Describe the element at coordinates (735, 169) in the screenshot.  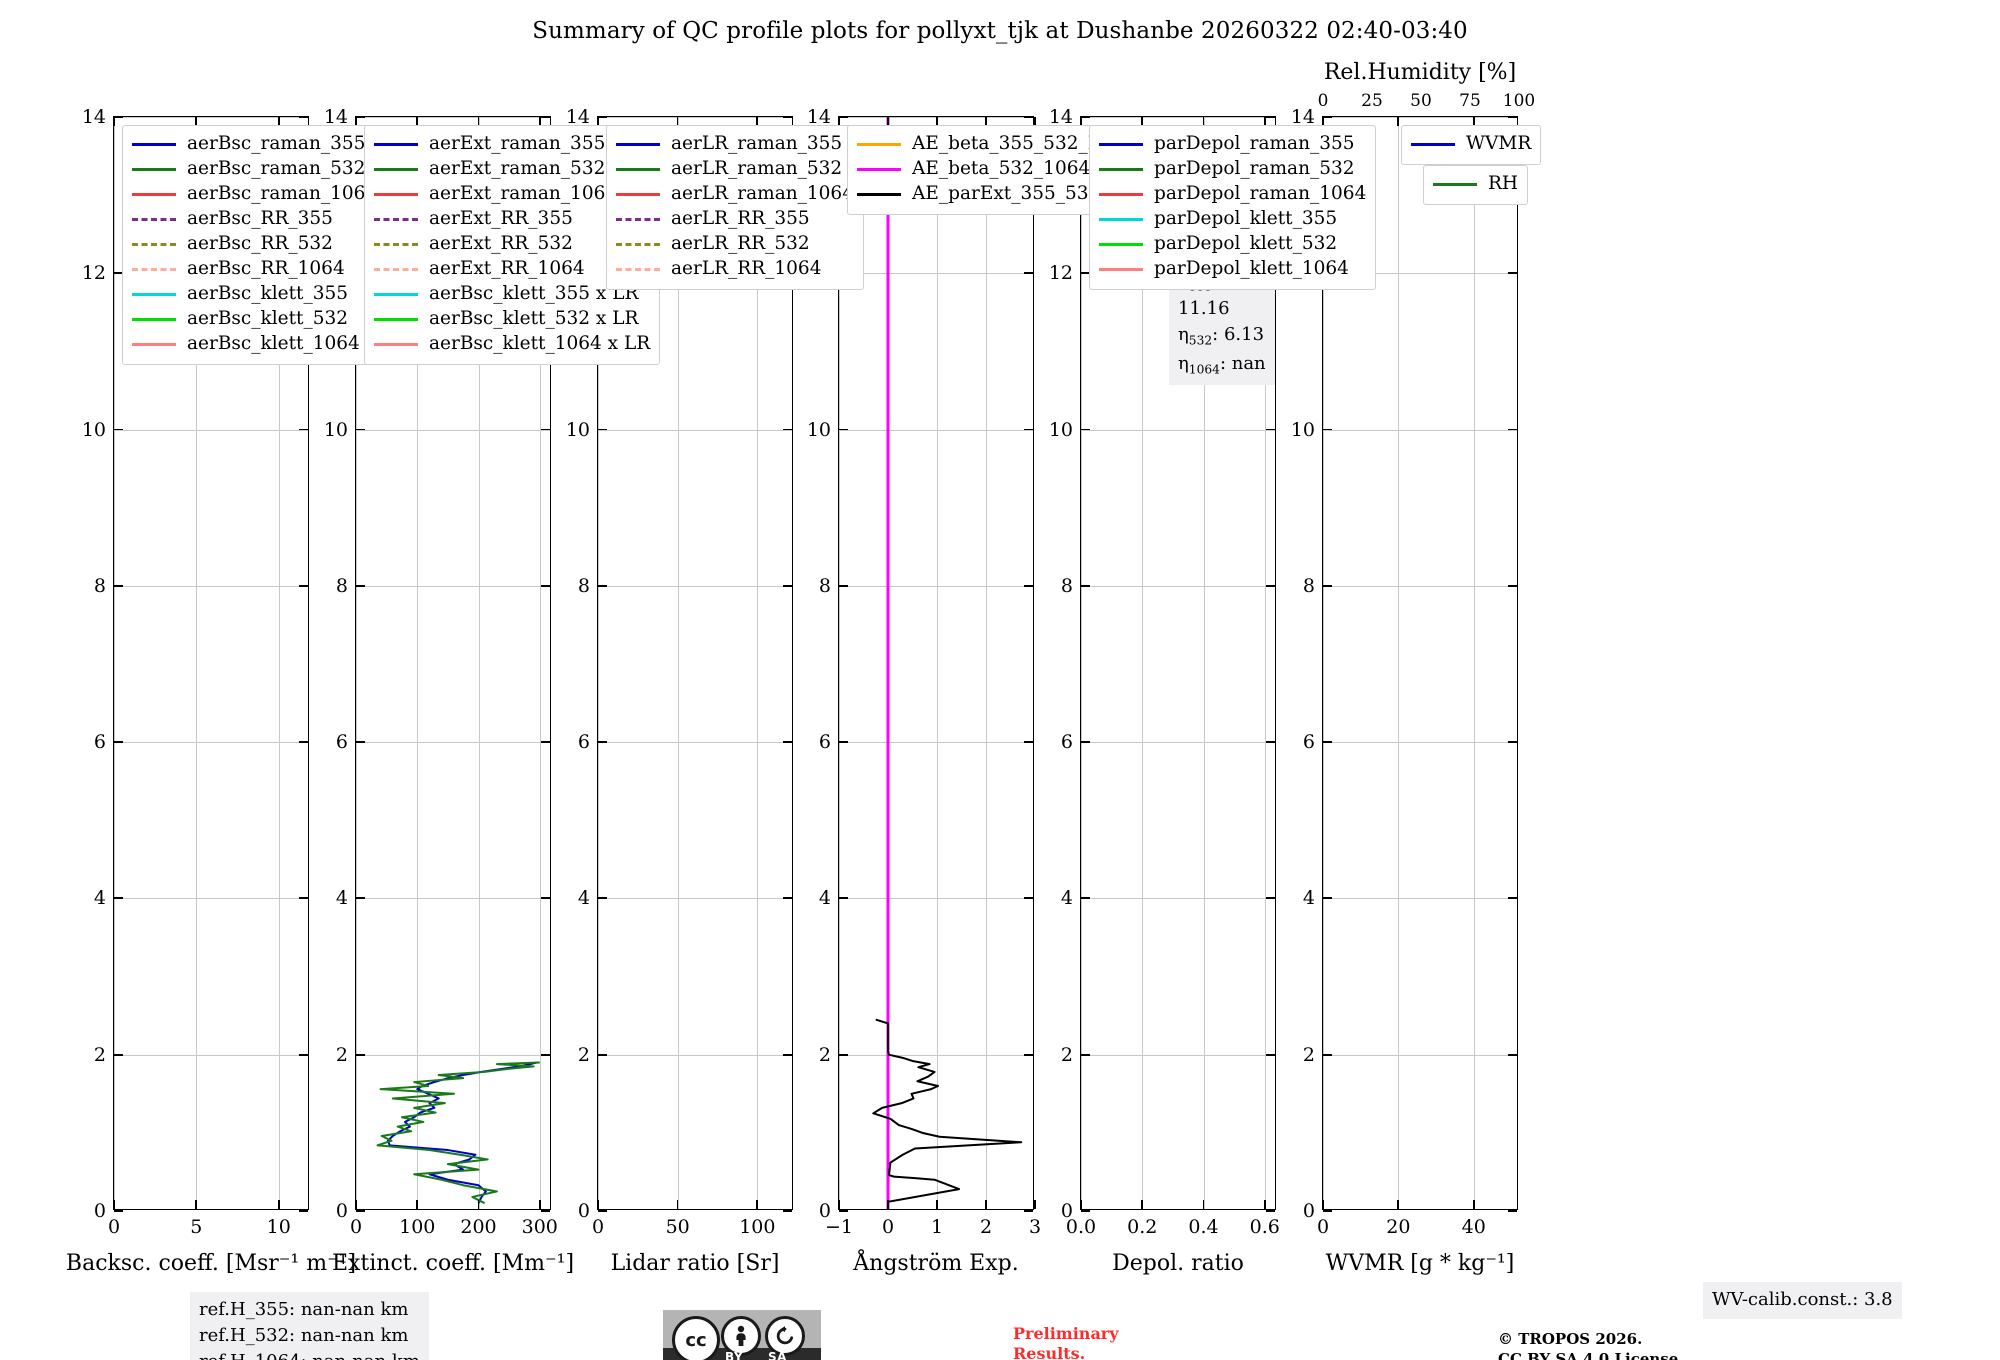
I see `legend-item: aerLR_raman_532` at that location.